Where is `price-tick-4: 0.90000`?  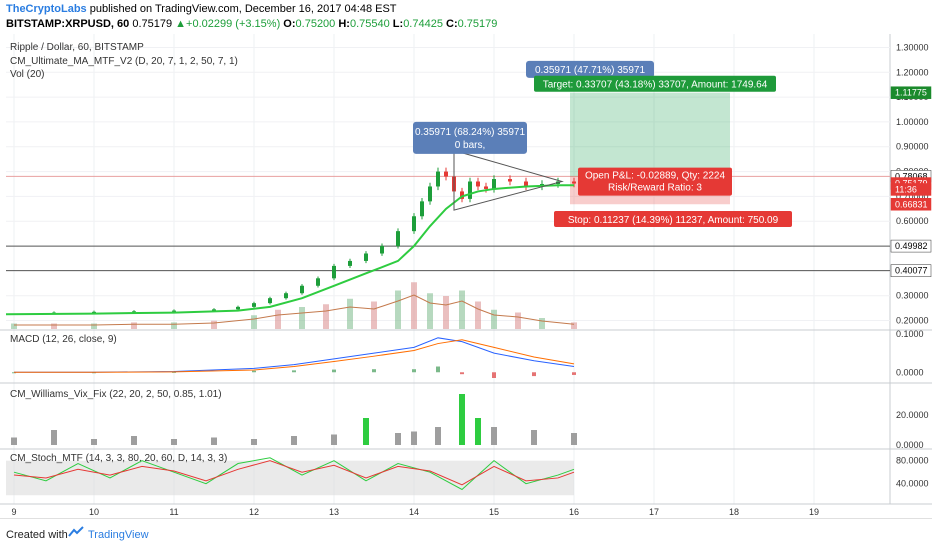
price-tick-4: 0.90000 is located at coordinates (912, 147).